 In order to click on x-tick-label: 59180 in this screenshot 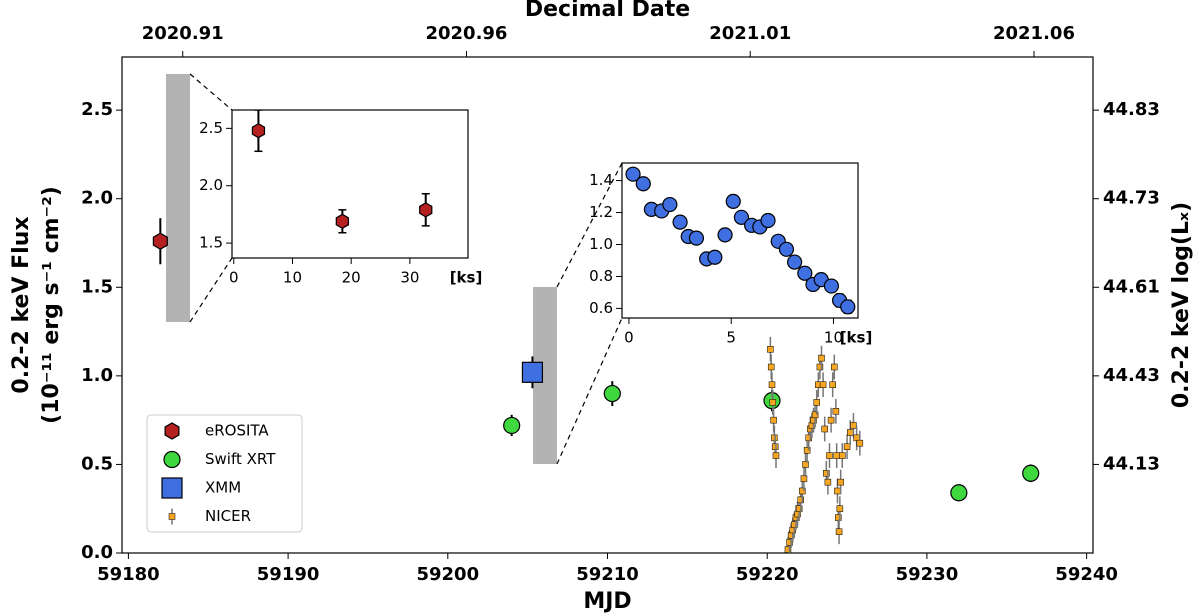, I will do `click(128, 574)`.